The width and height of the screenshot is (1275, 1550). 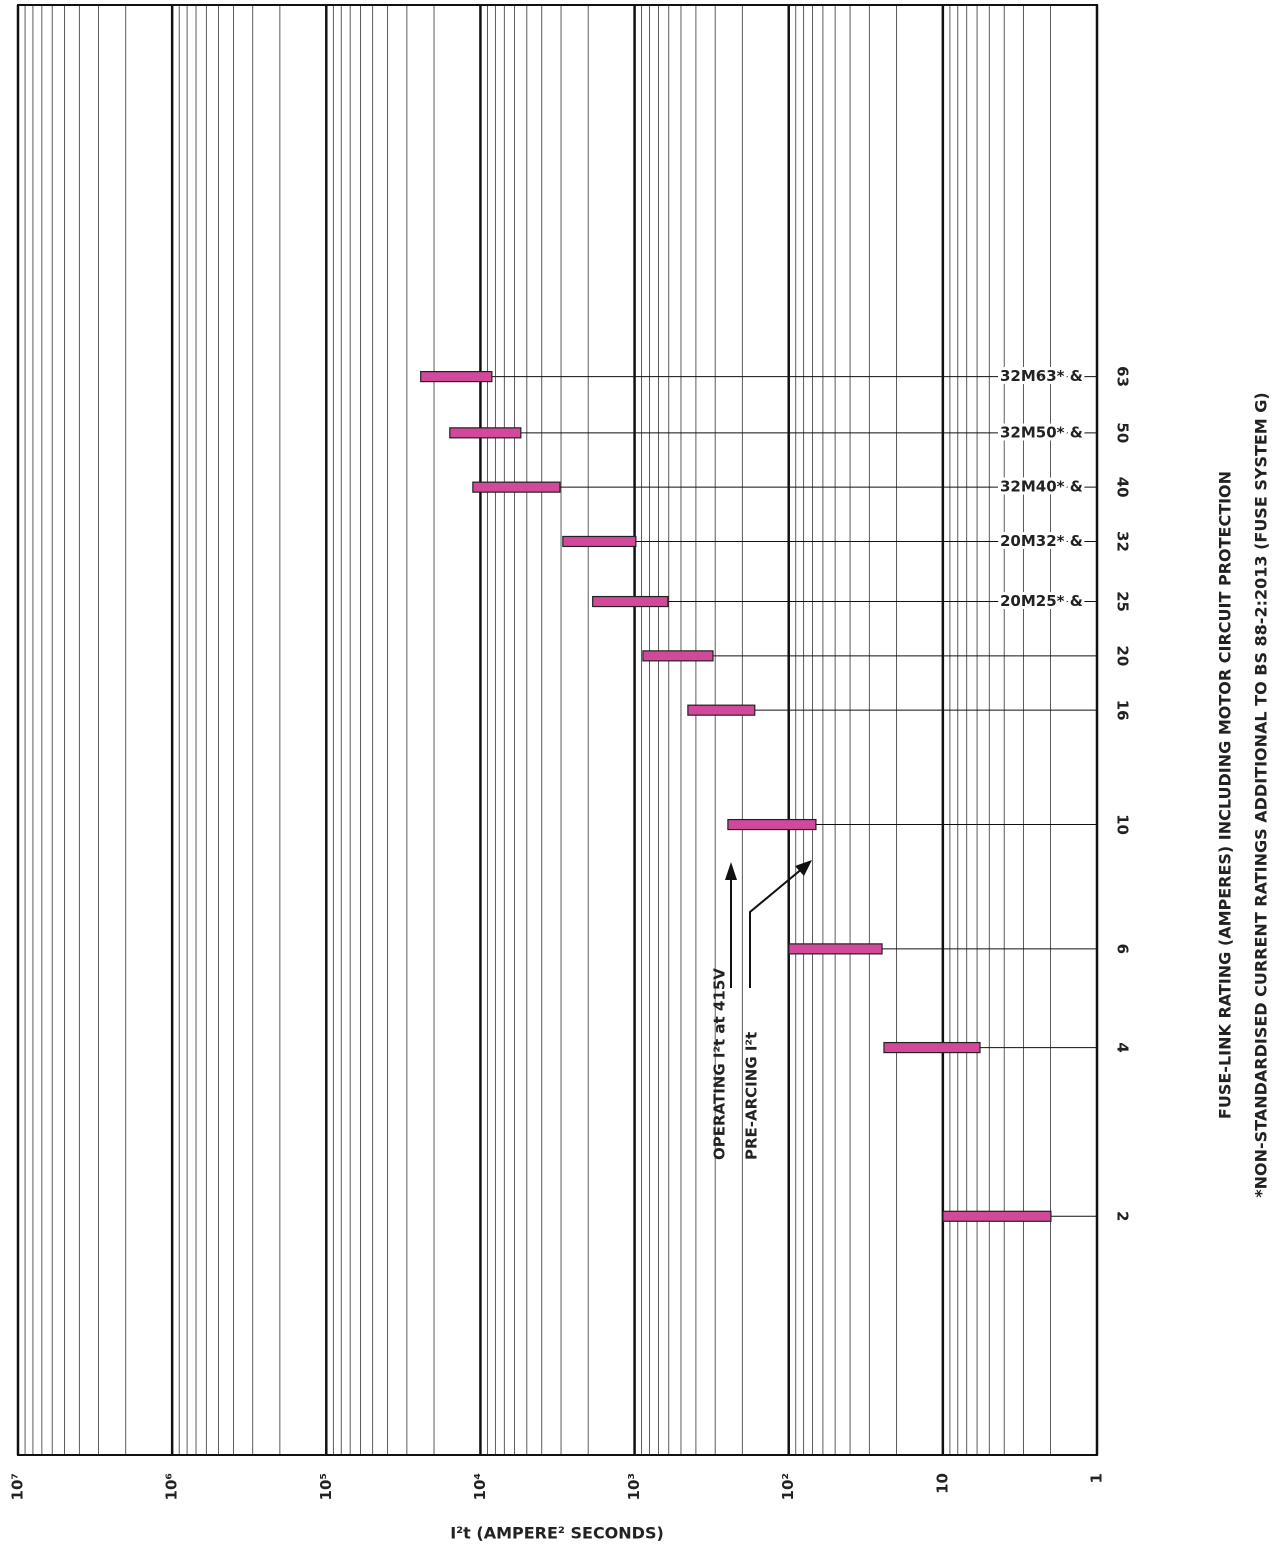 What do you see at coordinates (1041, 487) in the screenshot?
I see `rating-prefix: 32M40* &` at bounding box center [1041, 487].